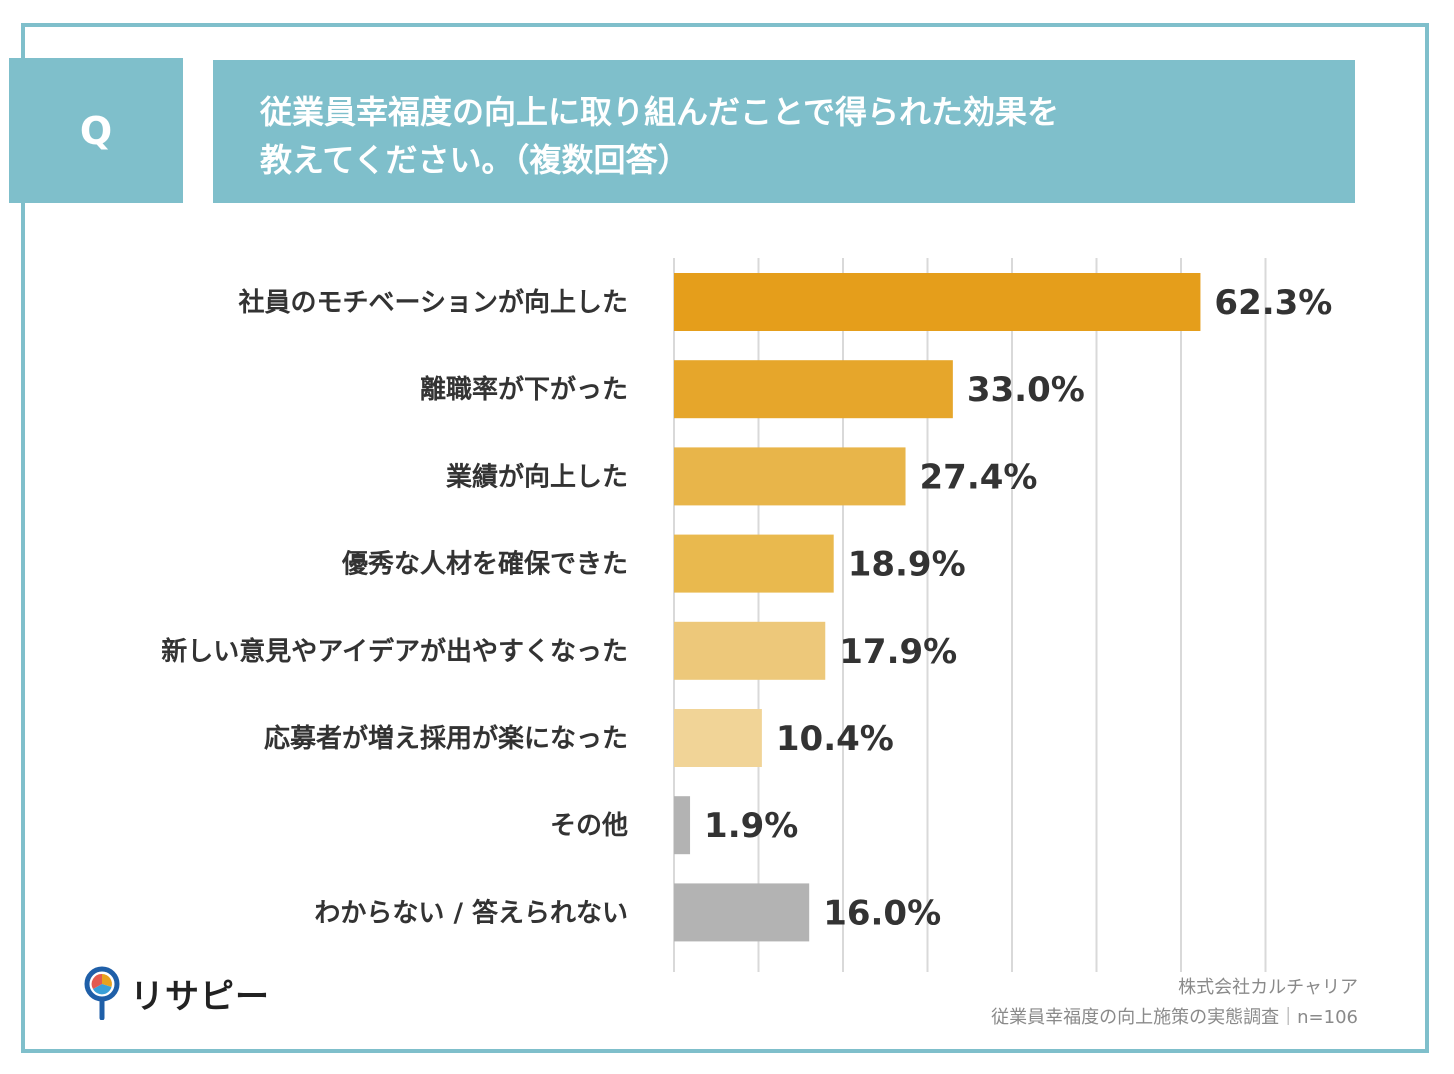  What do you see at coordinates (200, 996) in the screenshot?
I see `logo-text: リサピー` at bounding box center [200, 996].